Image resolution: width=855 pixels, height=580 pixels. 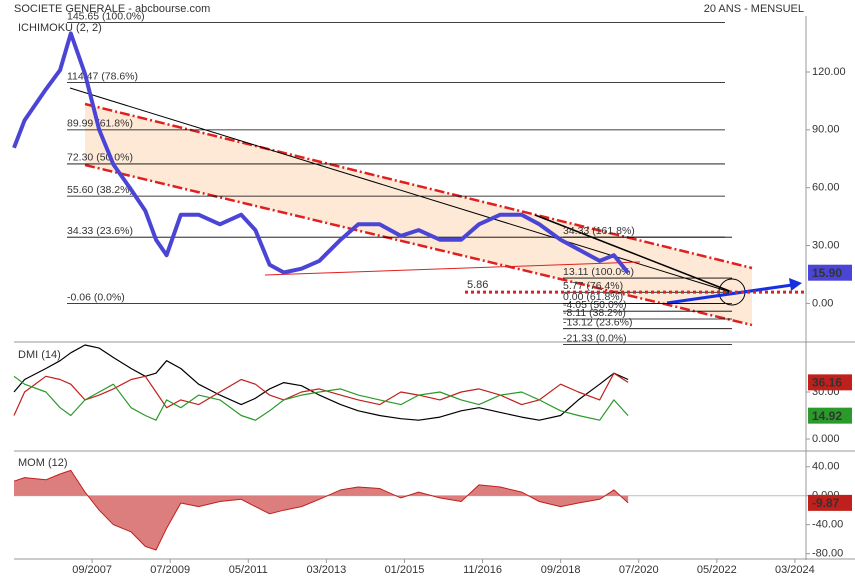 What do you see at coordinates (100, 190) in the screenshot?
I see `fib-label: 55.60 (38.2%)` at bounding box center [100, 190].